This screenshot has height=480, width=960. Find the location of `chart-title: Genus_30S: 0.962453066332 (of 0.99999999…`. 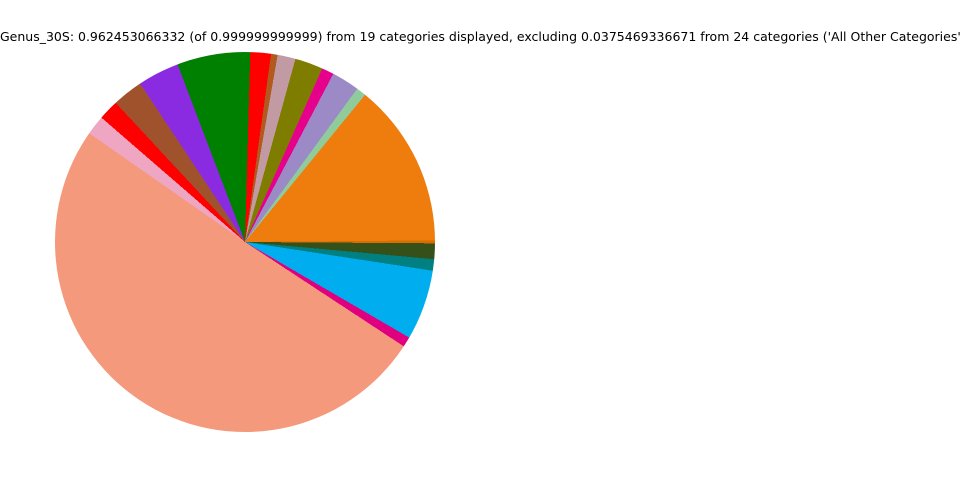

chart-title: Genus_30S: 0.962453066332 (of 0.99999999… is located at coordinates (480, 36).